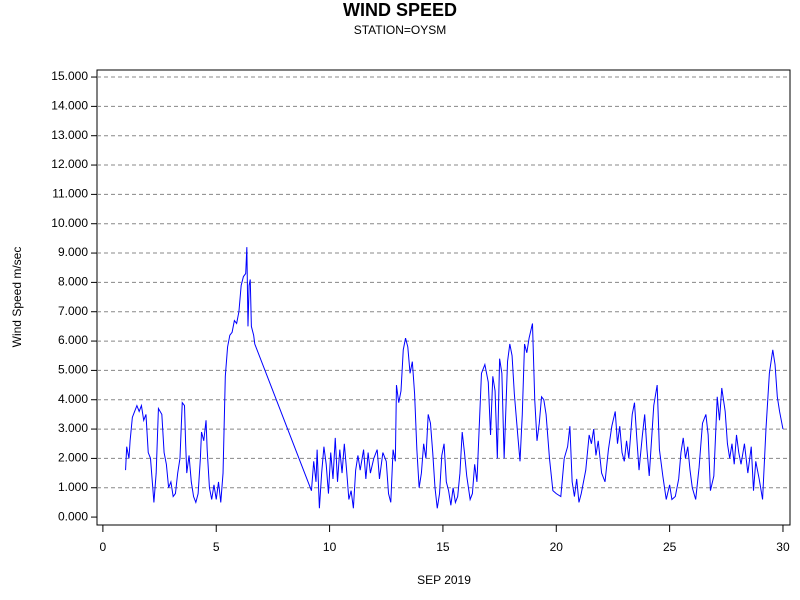 This screenshot has width=800, height=600. What do you see at coordinates (444, 580) in the screenshot?
I see `x-axis-label: SEP 2019` at bounding box center [444, 580].